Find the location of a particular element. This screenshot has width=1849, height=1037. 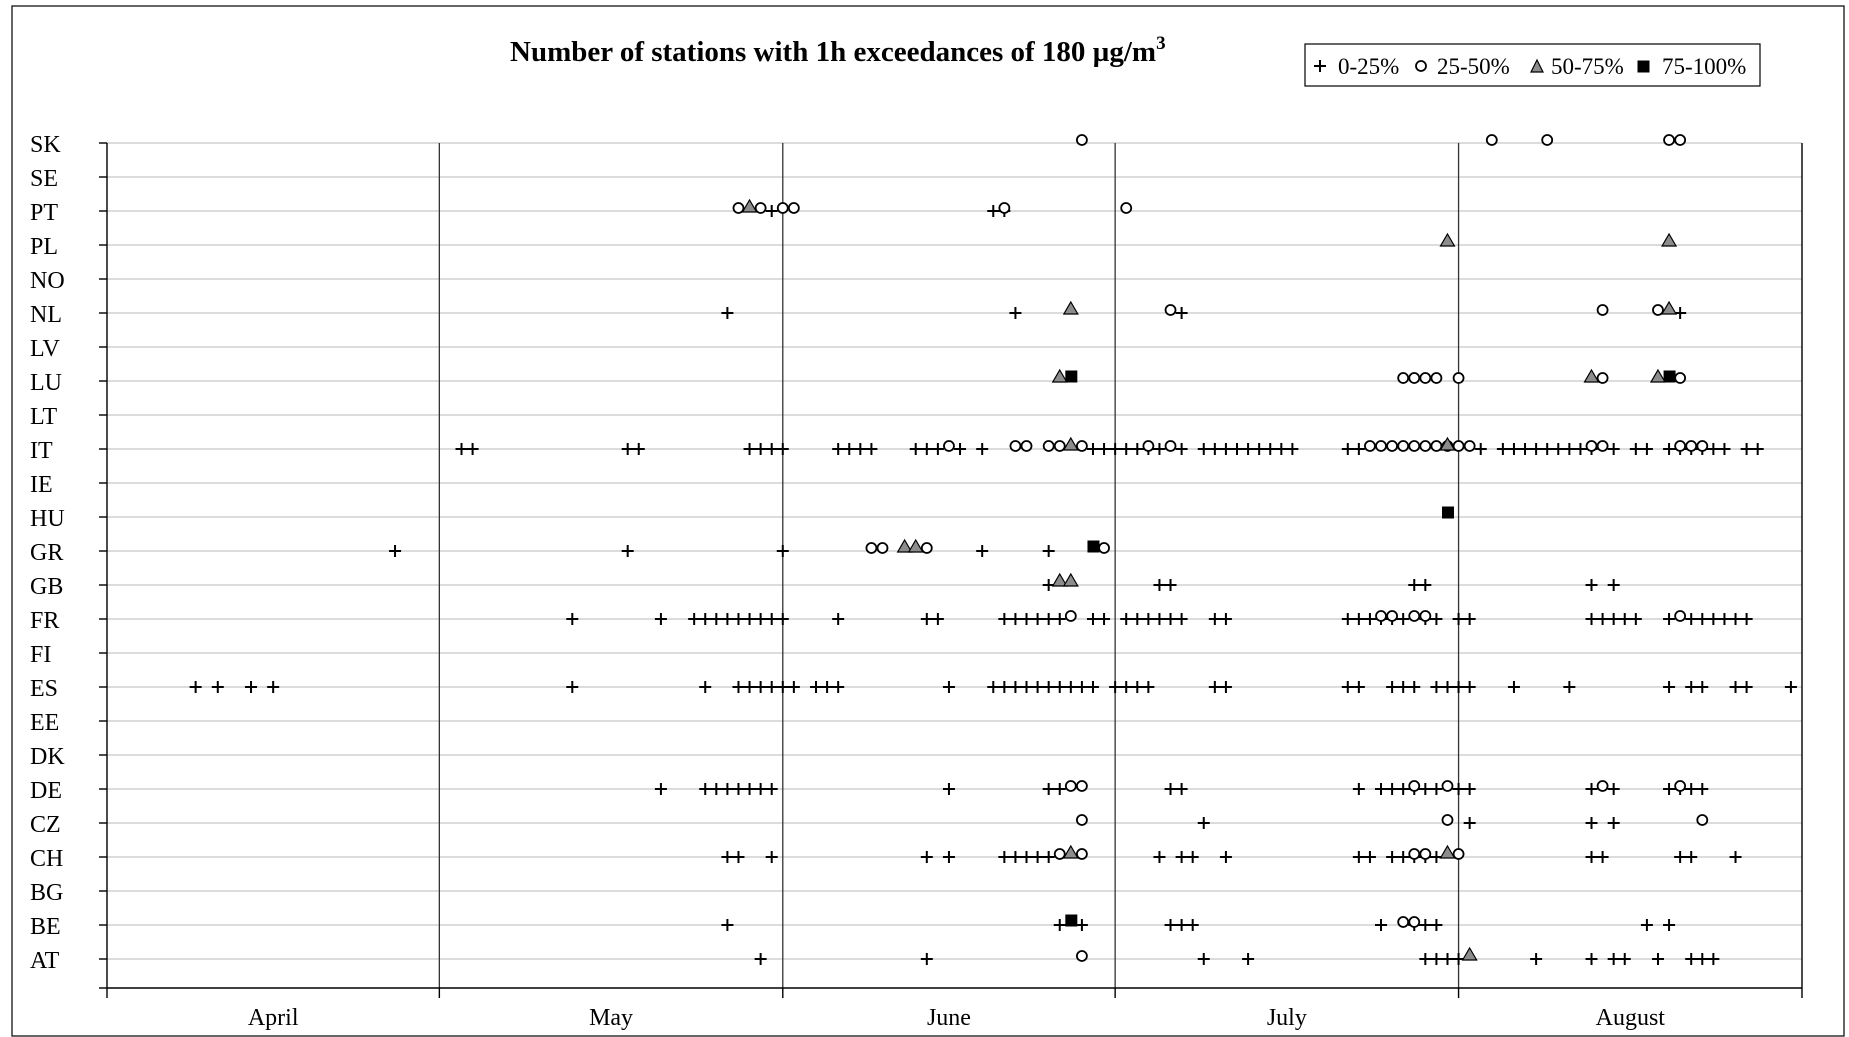

triangle-marker-lu is located at coordinates (1059, 375).